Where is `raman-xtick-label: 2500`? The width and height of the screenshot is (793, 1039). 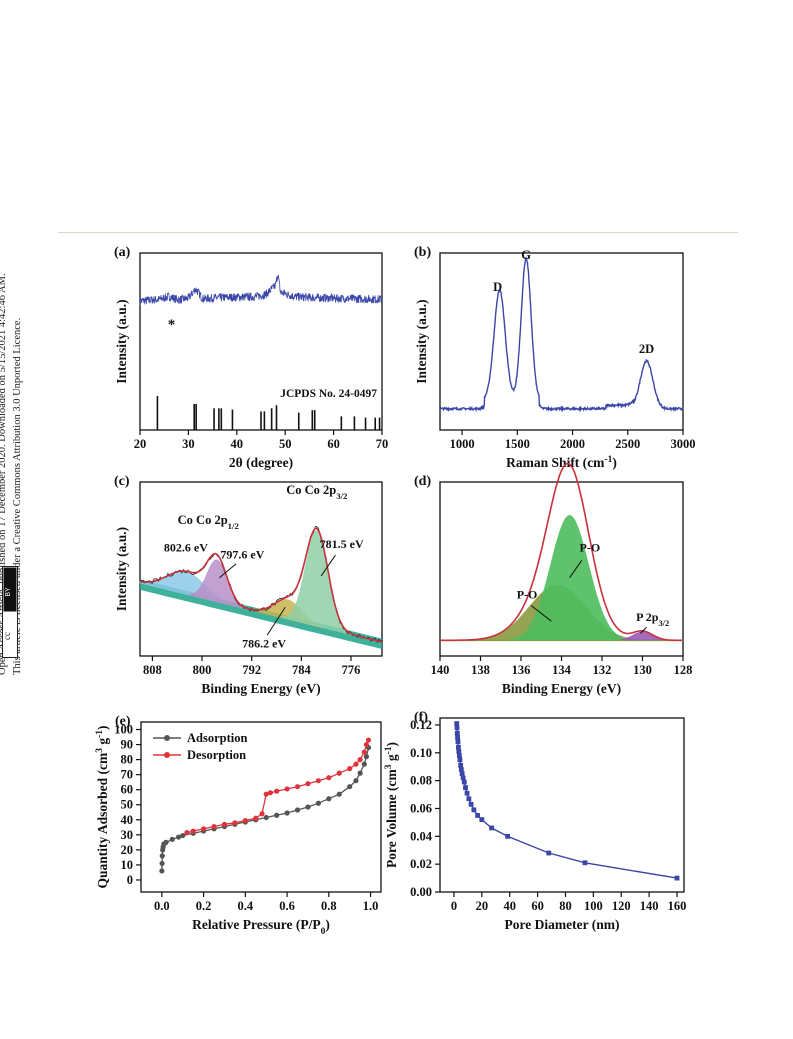 raman-xtick-label: 2500 is located at coordinates (627, 444).